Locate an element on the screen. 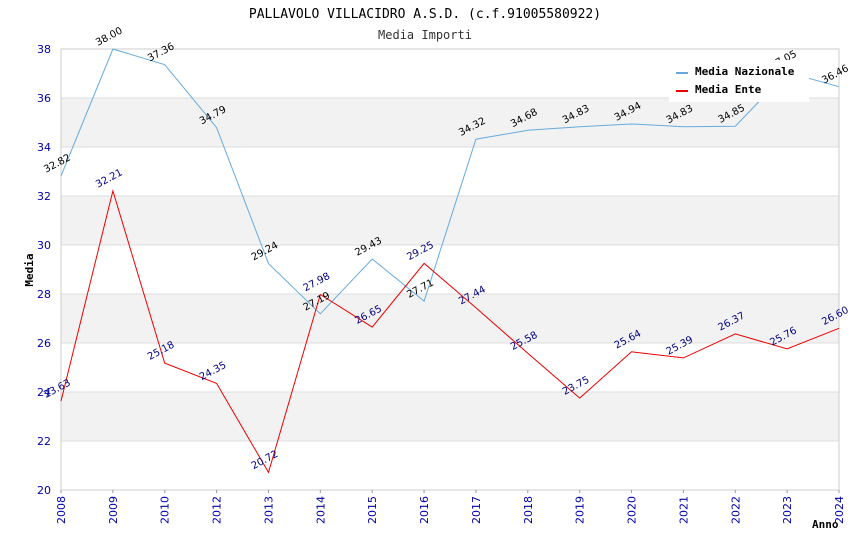 This screenshot has width=850, height=550. y-axis-ticks: 20 22 24 26 28 30 32 34 36 38 is located at coordinates (44, 270).